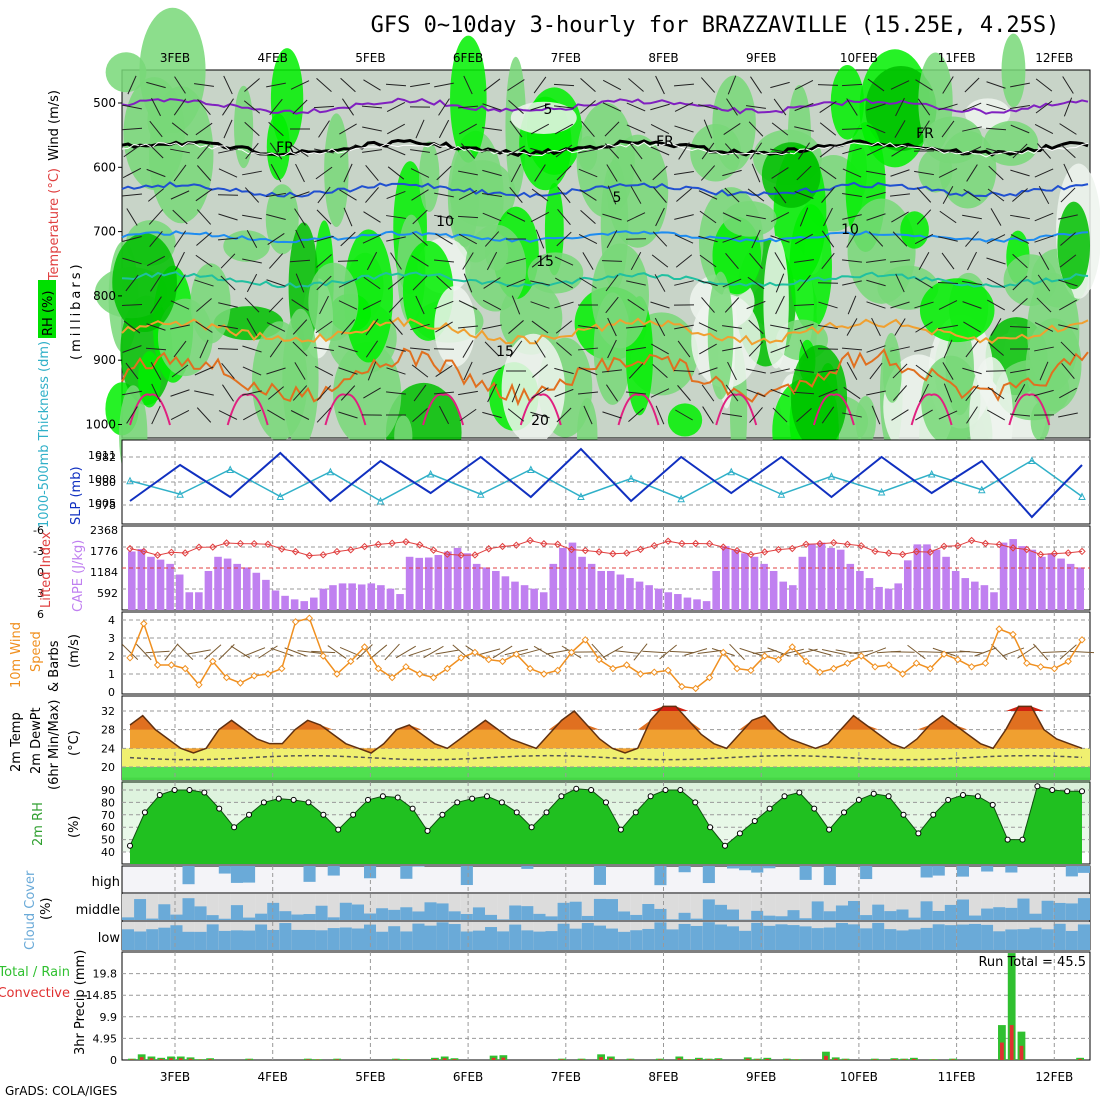 Image resolution: width=1100 pixels, height=1100 pixels. Describe the element at coordinates (589, 482) in the screenshot. I see `slp-series: 582 580 578 1011 1008 1005` at that location.